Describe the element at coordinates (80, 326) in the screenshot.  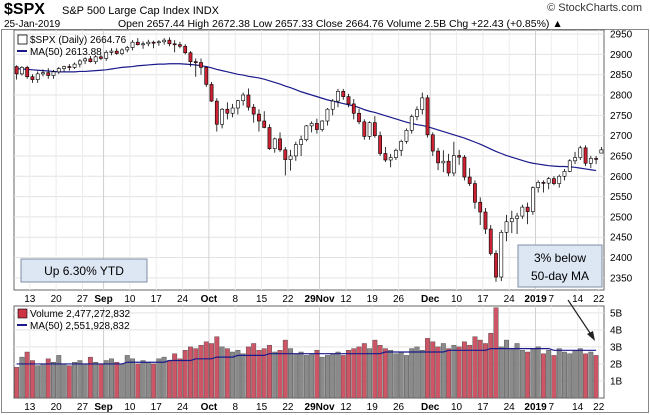
I see `volume-ma-legend-label: MA(50) 2,551,928,832` at that location.